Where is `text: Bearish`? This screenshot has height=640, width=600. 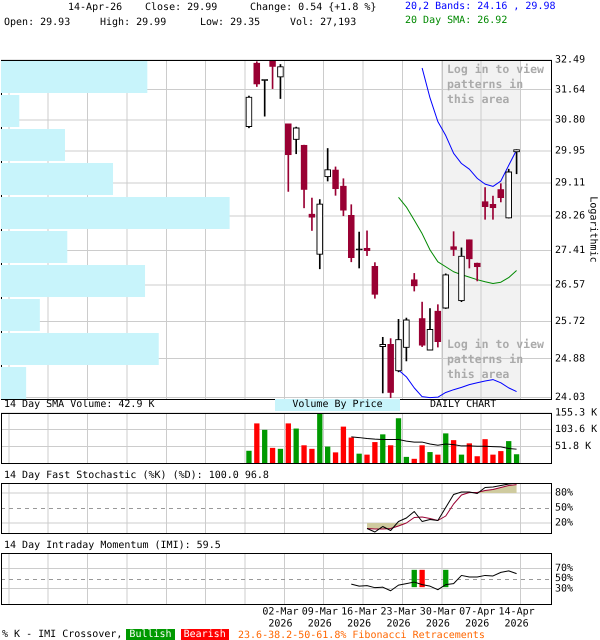
text: Bearish is located at coordinates (204, 634).